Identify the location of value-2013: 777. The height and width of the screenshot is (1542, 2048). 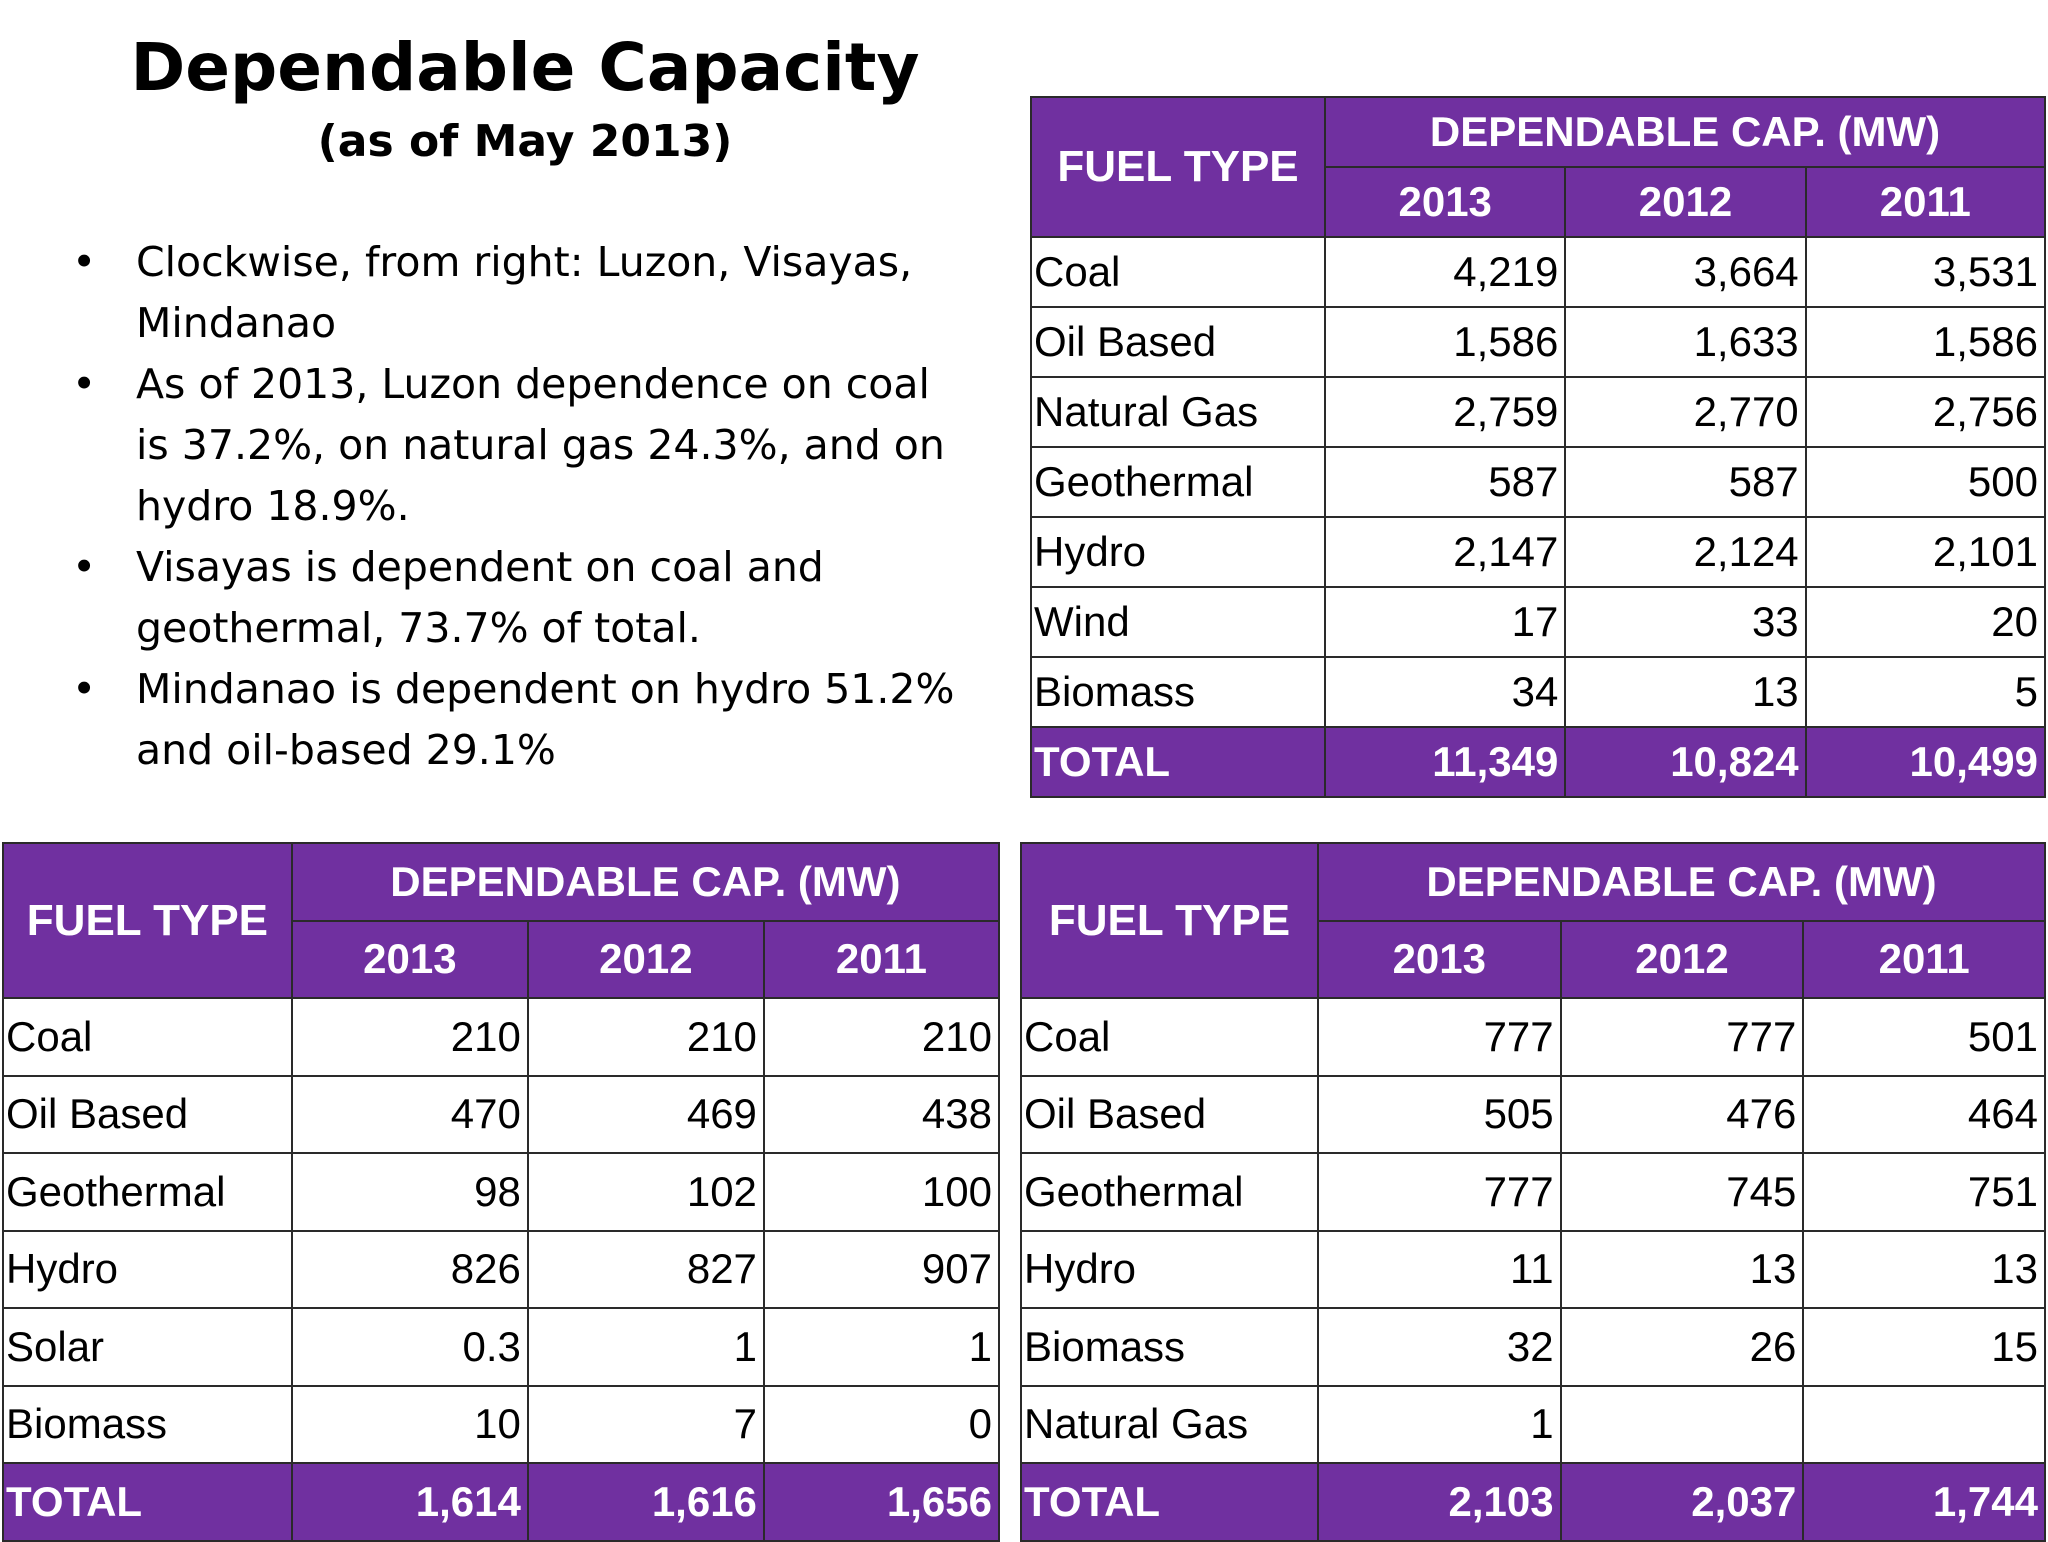
(1439, 1037).